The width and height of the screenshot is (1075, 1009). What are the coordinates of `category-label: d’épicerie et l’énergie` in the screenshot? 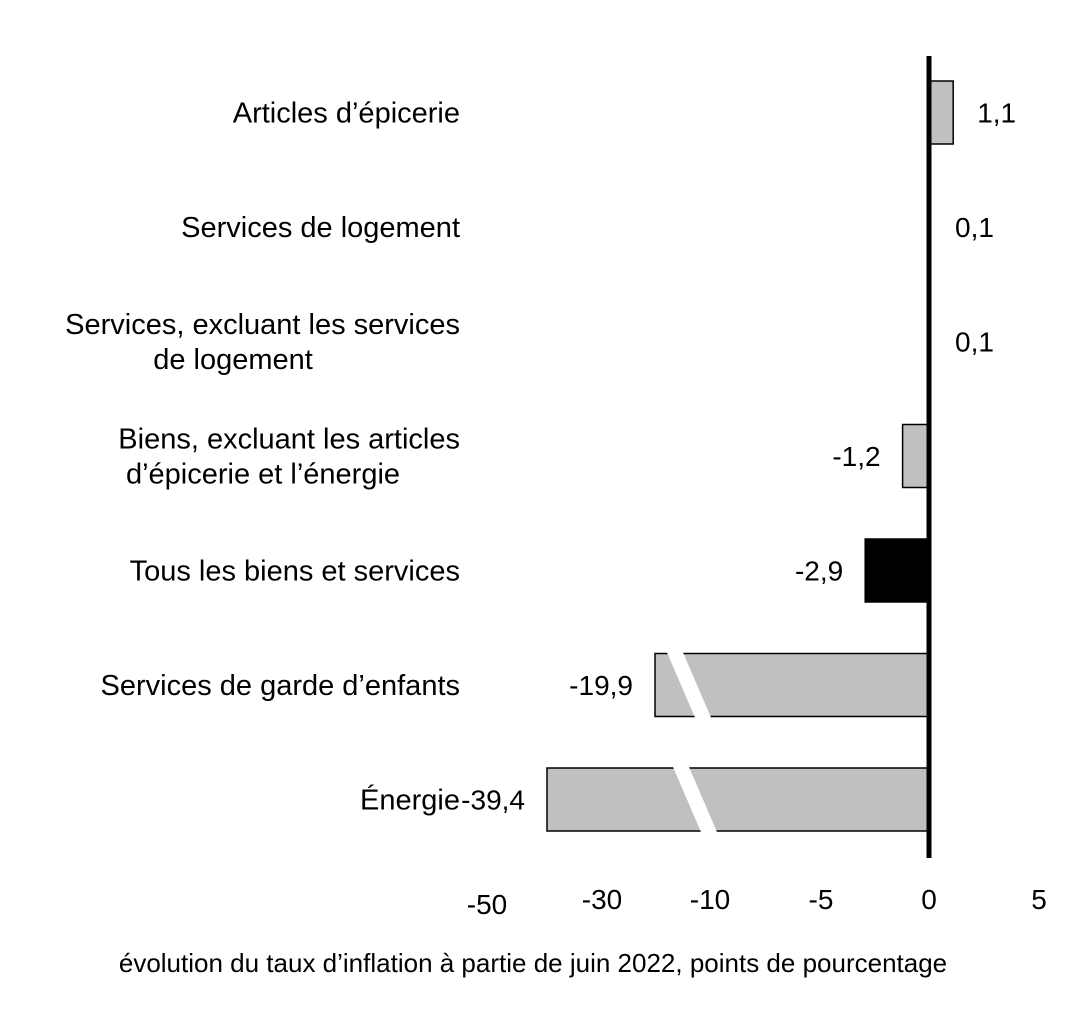 It's located at (263, 475).